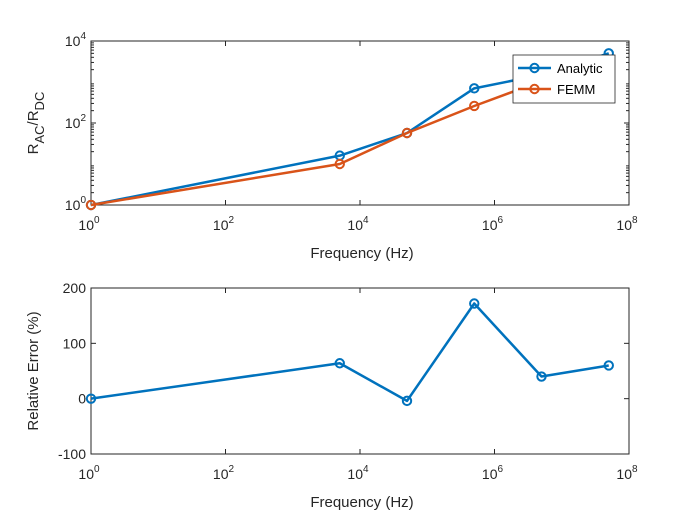  I want to click on y-tick-label: 10⁴, so click(76, 40).